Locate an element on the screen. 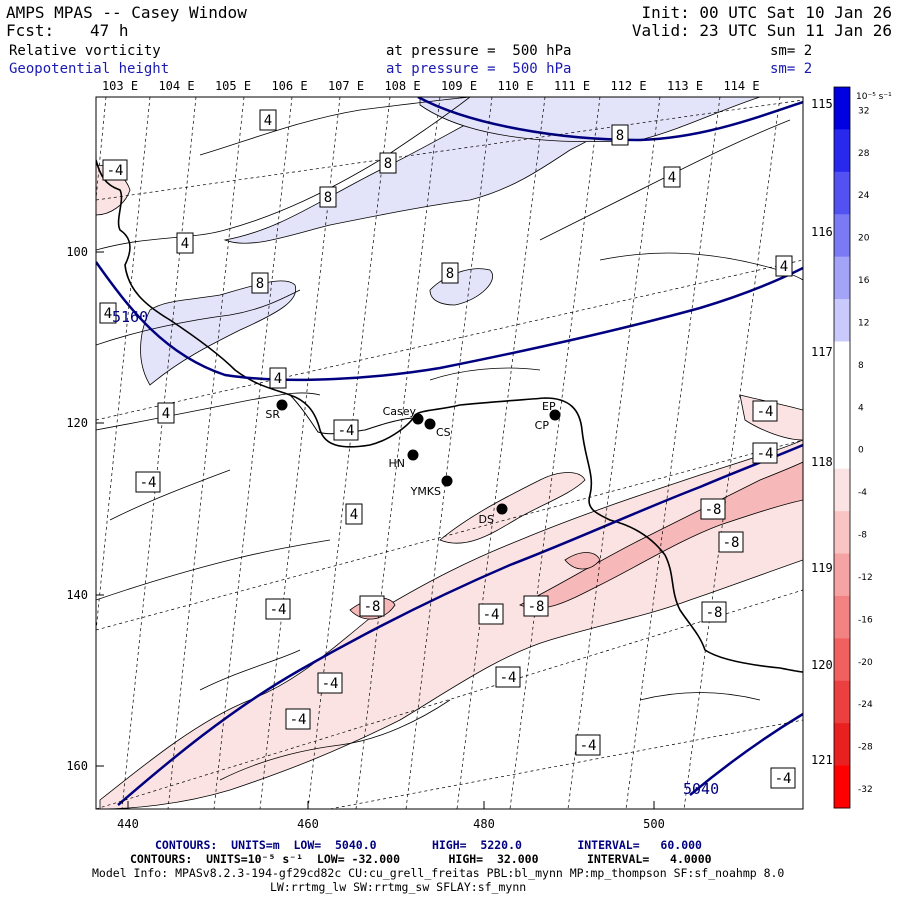 The image size is (900, 900). top-lon-label: 114 E is located at coordinates (741, 86).